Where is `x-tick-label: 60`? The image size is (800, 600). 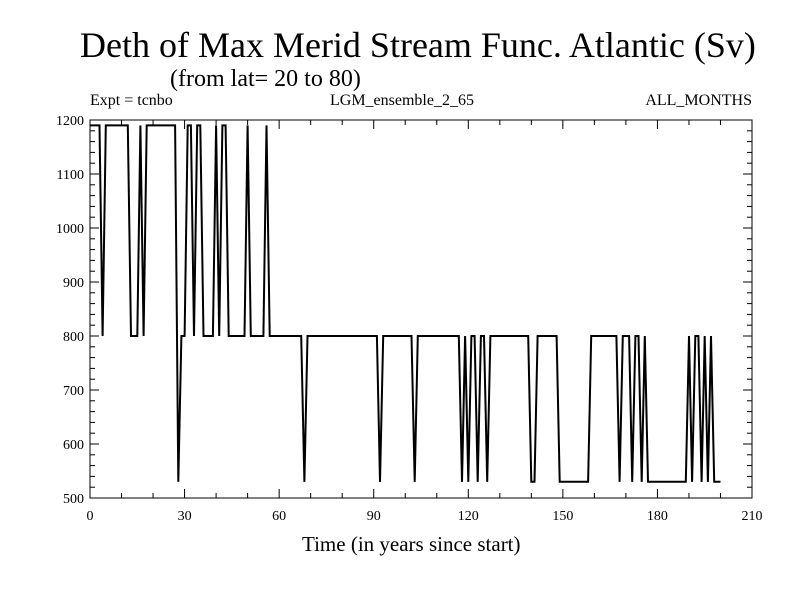 x-tick-label: 60 is located at coordinates (279, 516).